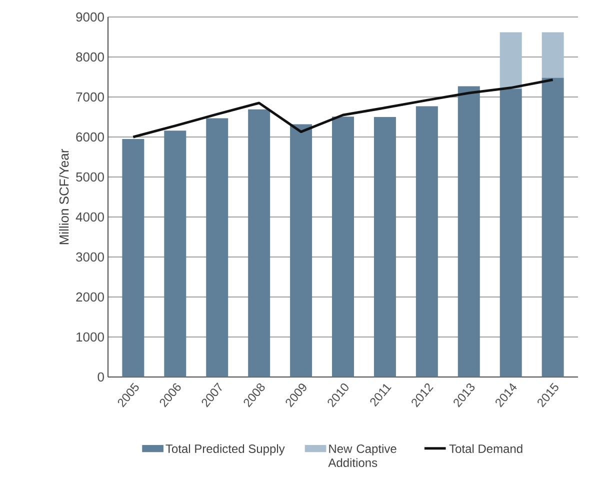 This screenshot has height=486, width=594. Describe the element at coordinates (362, 455) in the screenshot. I see `legend-label: New Captive Additions` at that location.